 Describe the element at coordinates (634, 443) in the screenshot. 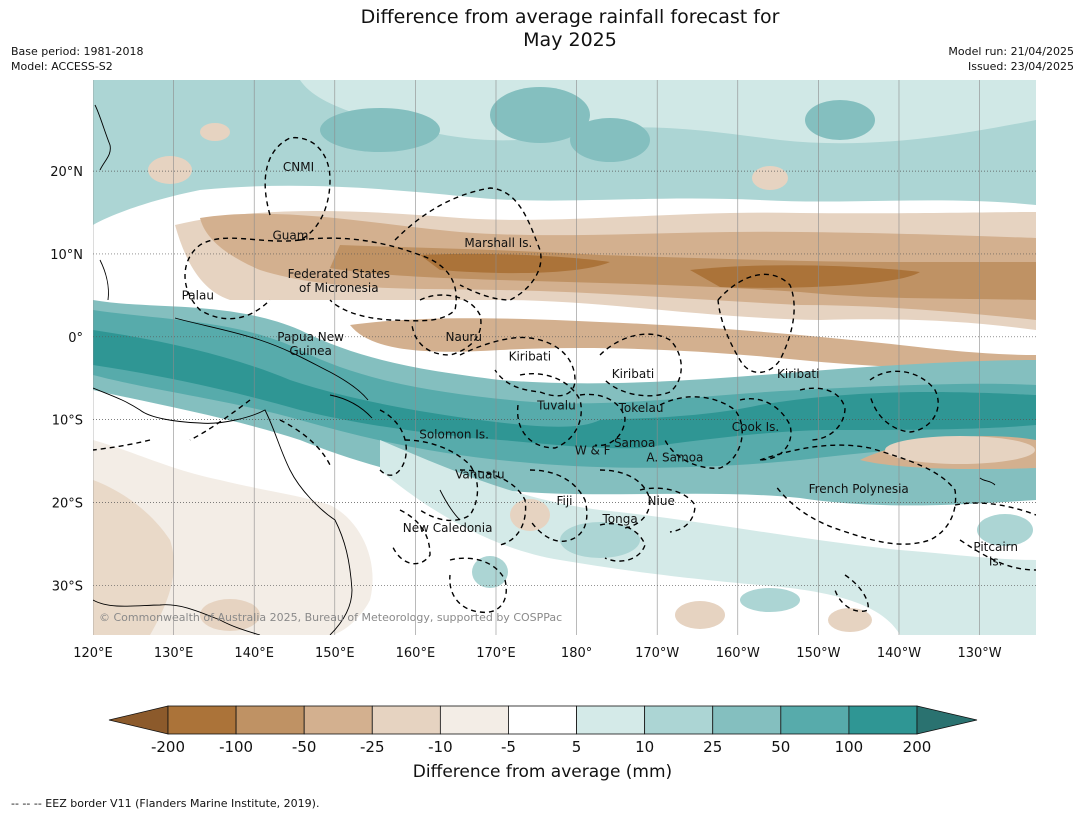

I see `place-label-16: Samoa` at that location.